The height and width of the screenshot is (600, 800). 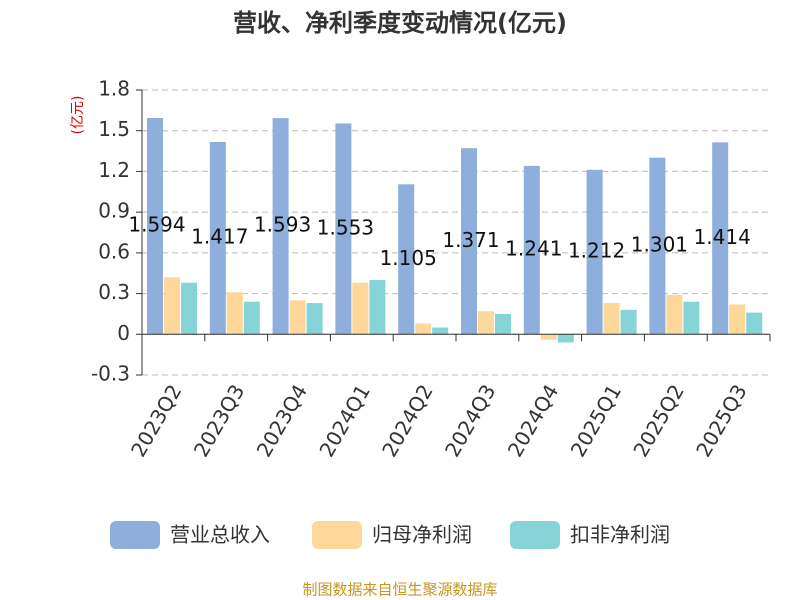 I want to click on x-tick-label: 2024Q1, so click(x=344, y=420).